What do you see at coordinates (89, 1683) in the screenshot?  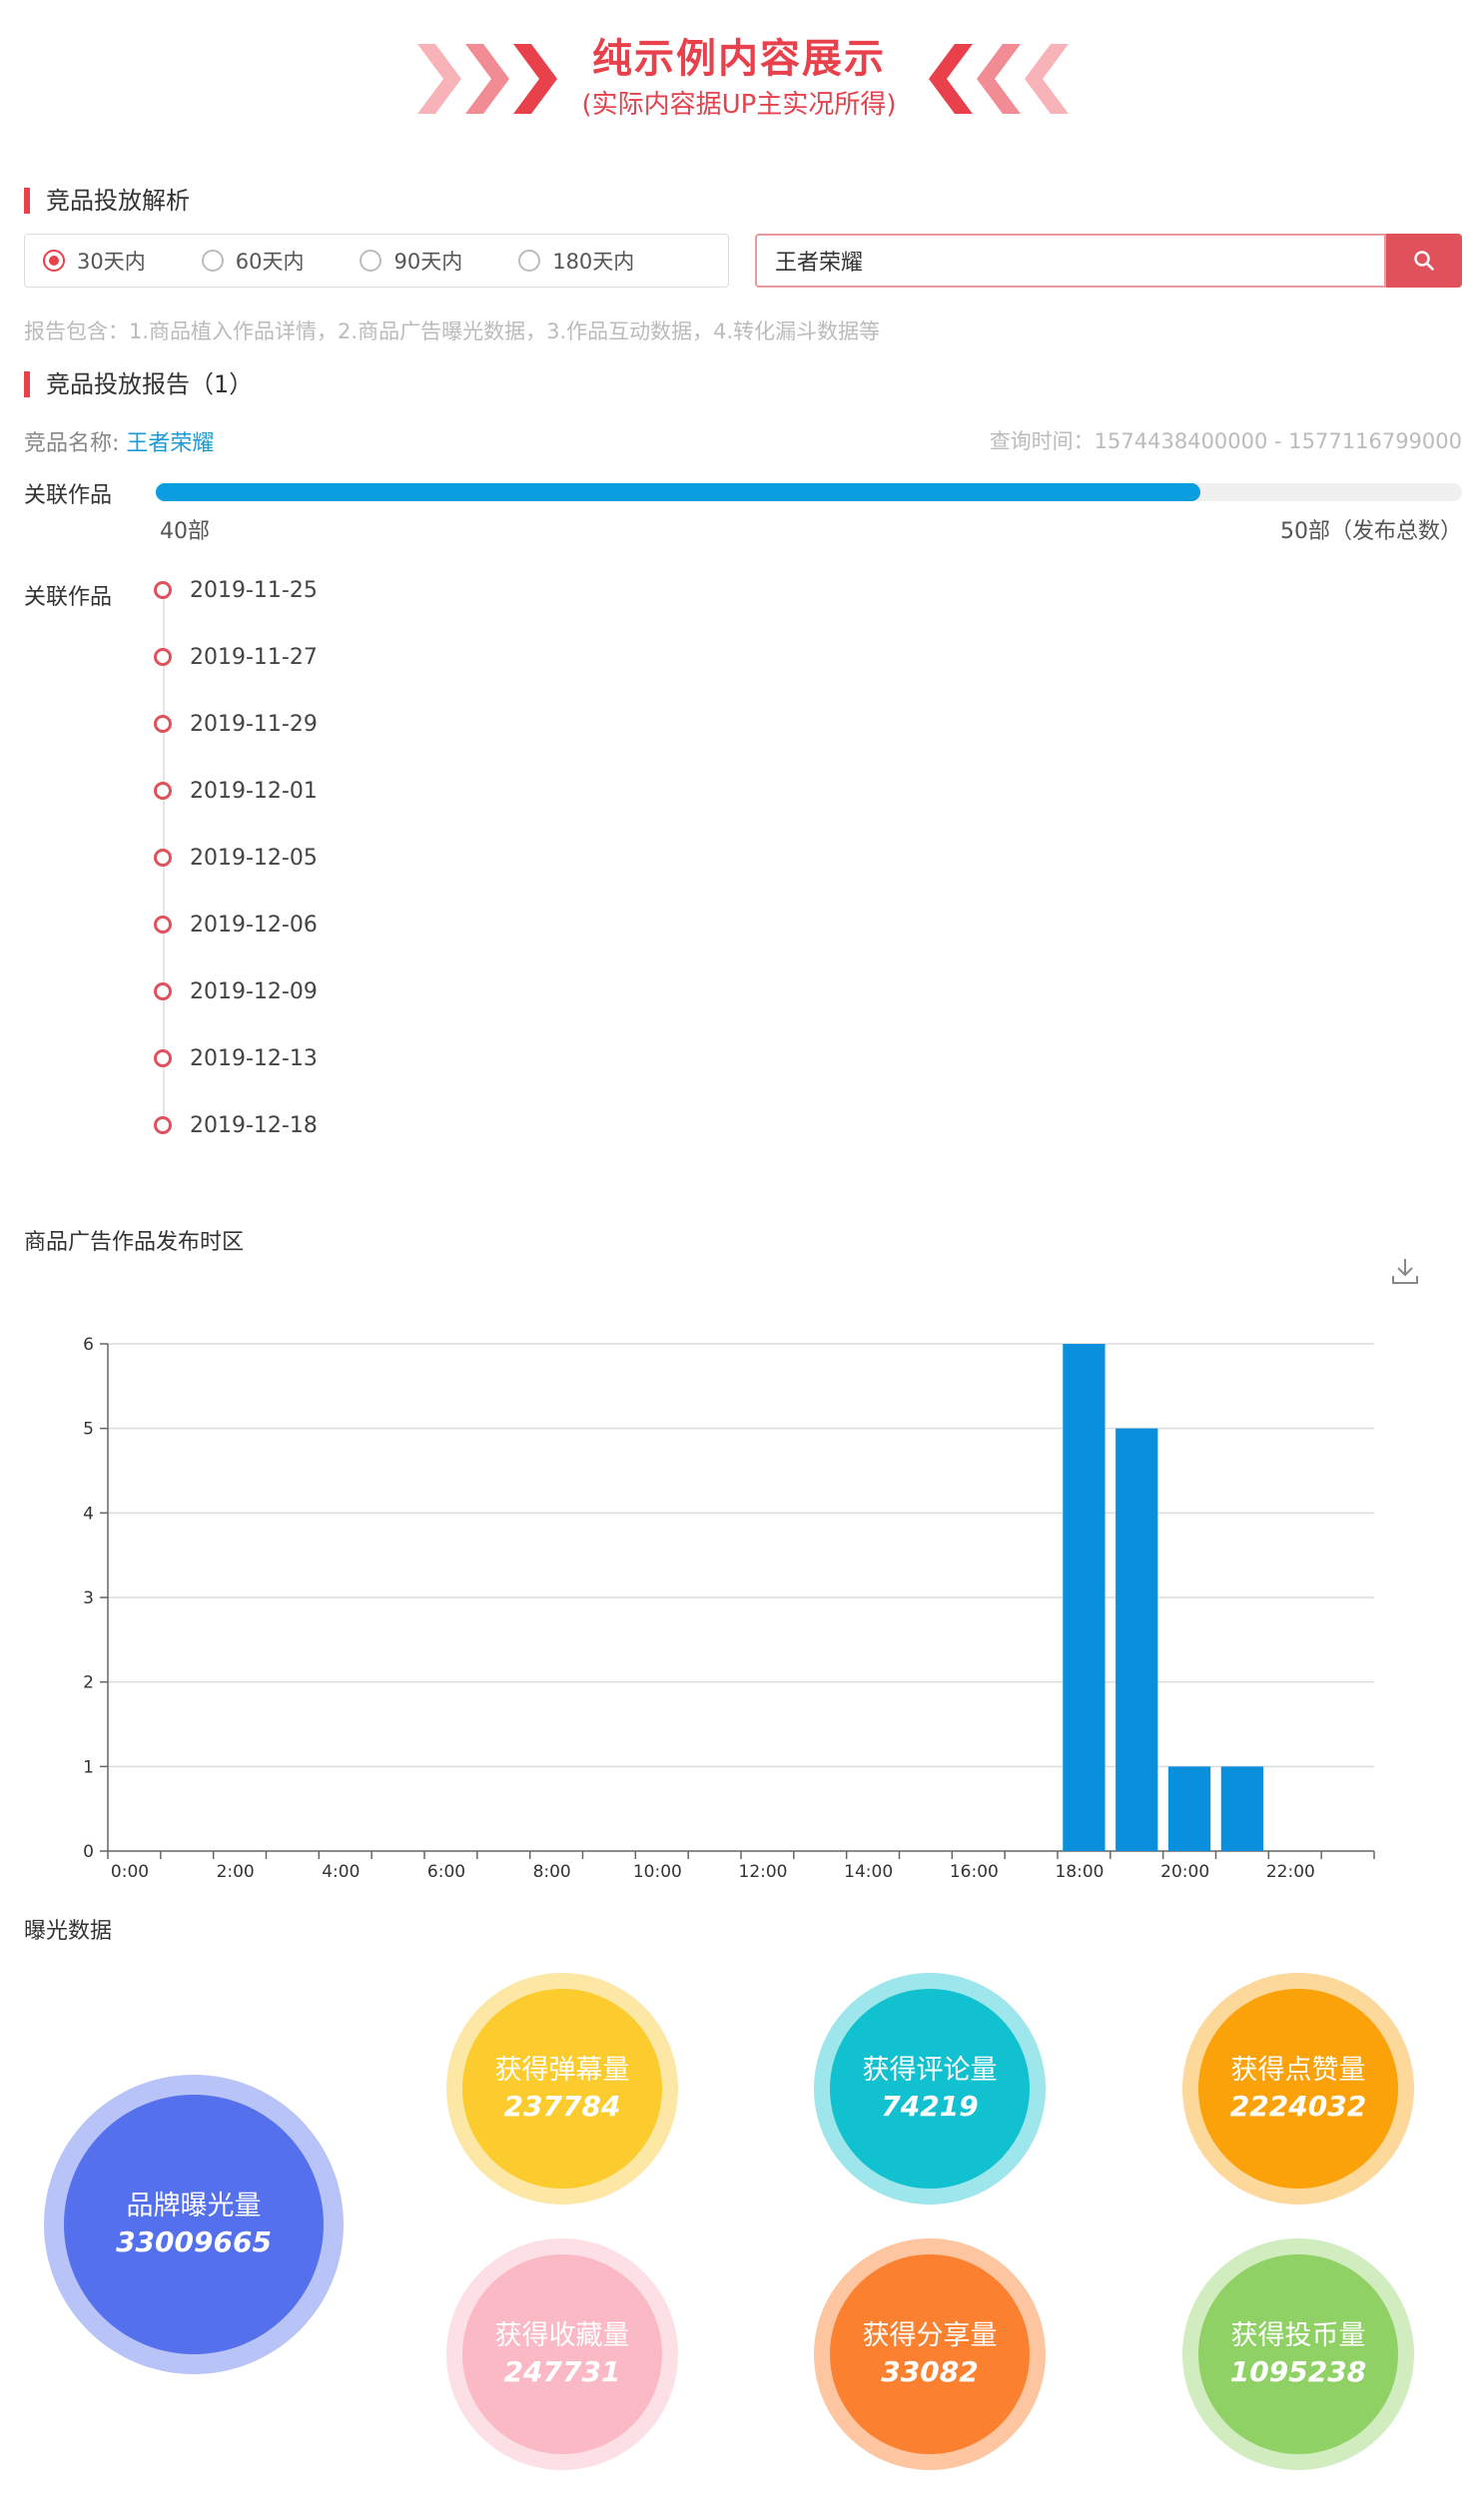 I see `y-tick-label: 2` at bounding box center [89, 1683].